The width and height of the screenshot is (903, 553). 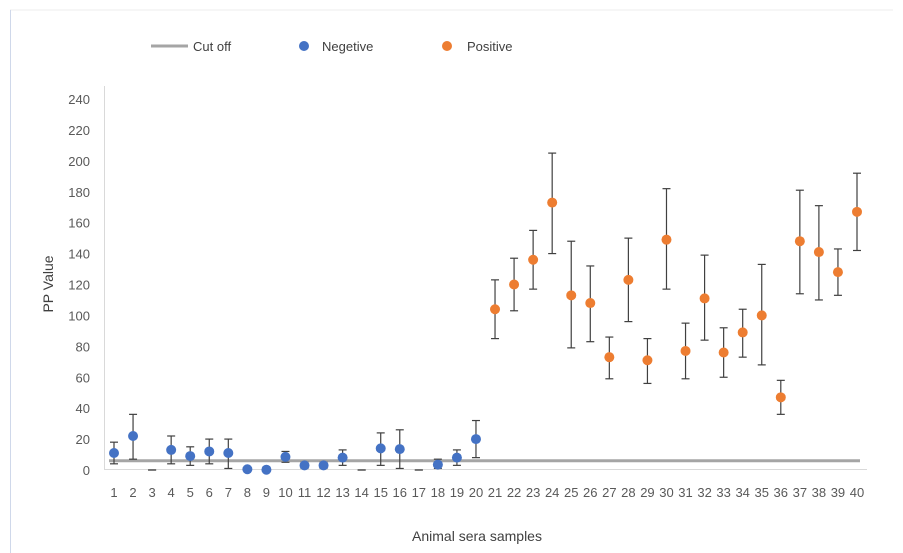 What do you see at coordinates (552, 492) in the screenshot?
I see `x-tick-label: 24` at bounding box center [552, 492].